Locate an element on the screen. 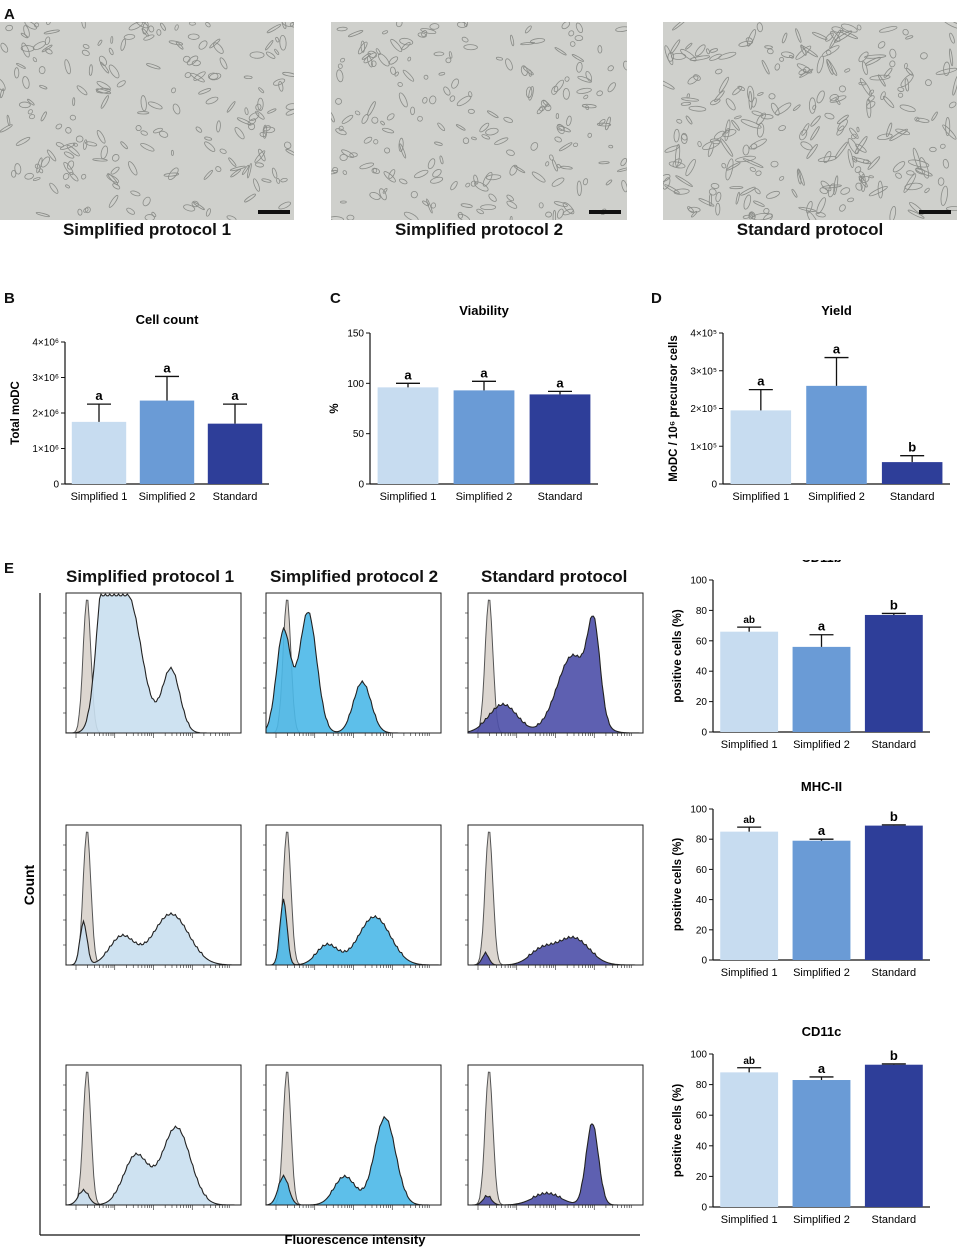 The width and height of the screenshot is (957, 1247). chart-c-y-label: % is located at coordinates (335, 408).